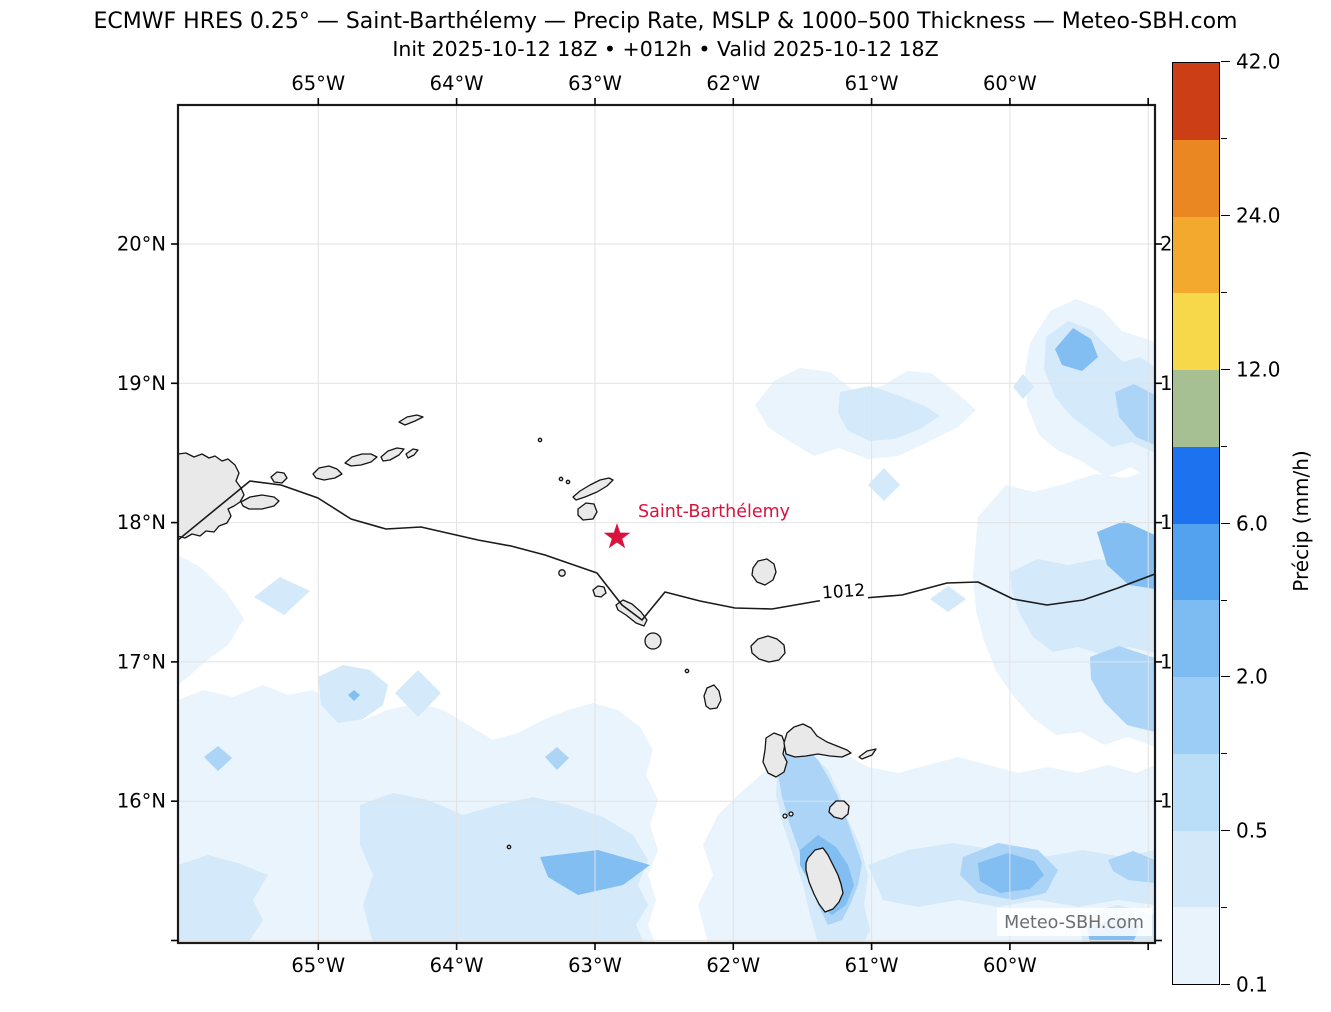 The image size is (1331, 1012). Describe the element at coordinates (599, 591) in the screenshot. I see `island-st-eustatius` at that location.